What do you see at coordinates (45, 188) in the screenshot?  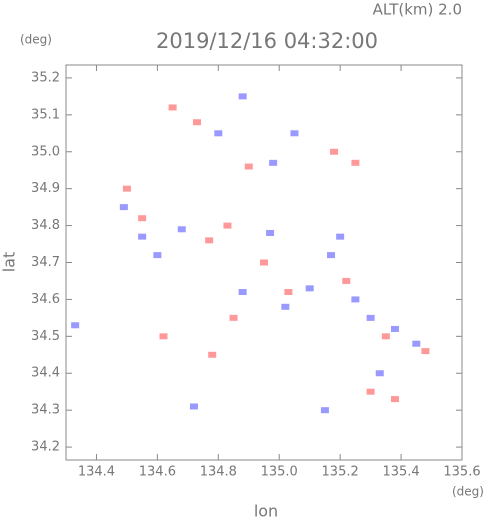 I see `y-tick-label: 34.9` at bounding box center [45, 188].